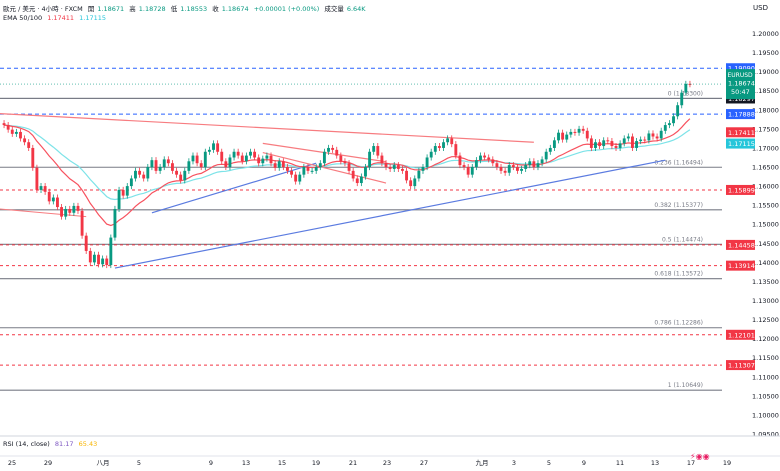  I want to click on y-tick-label: 1.16000, so click(765, 187).